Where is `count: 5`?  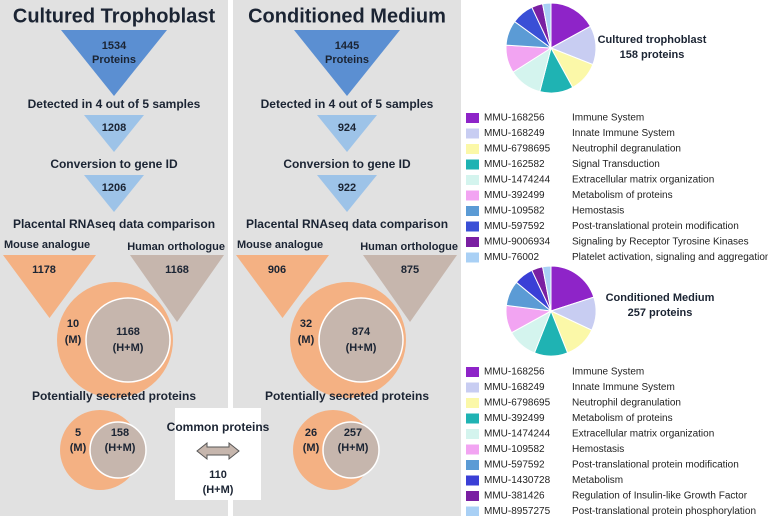 count: 5 is located at coordinates (78, 433).